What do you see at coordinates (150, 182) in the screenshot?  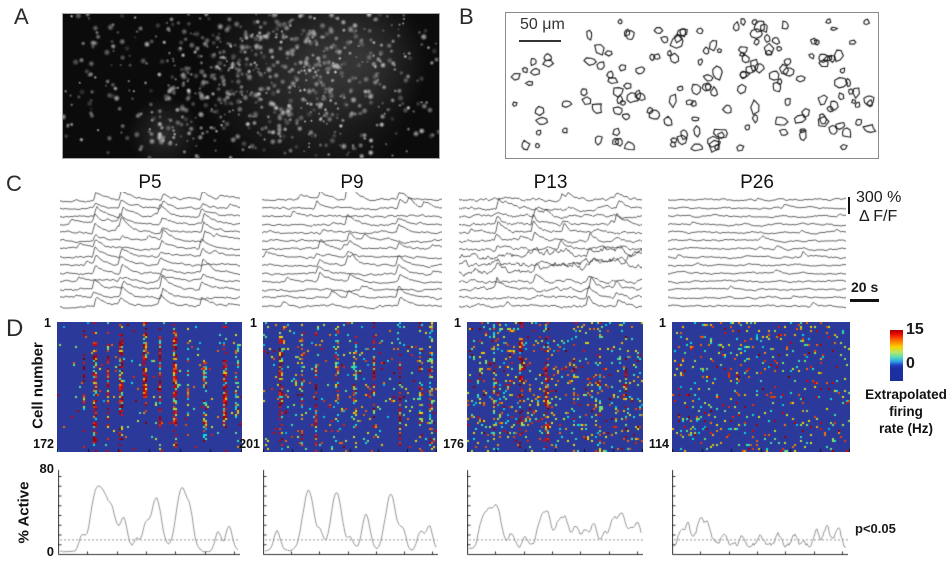 I see `age-title-p5: P5` at bounding box center [150, 182].